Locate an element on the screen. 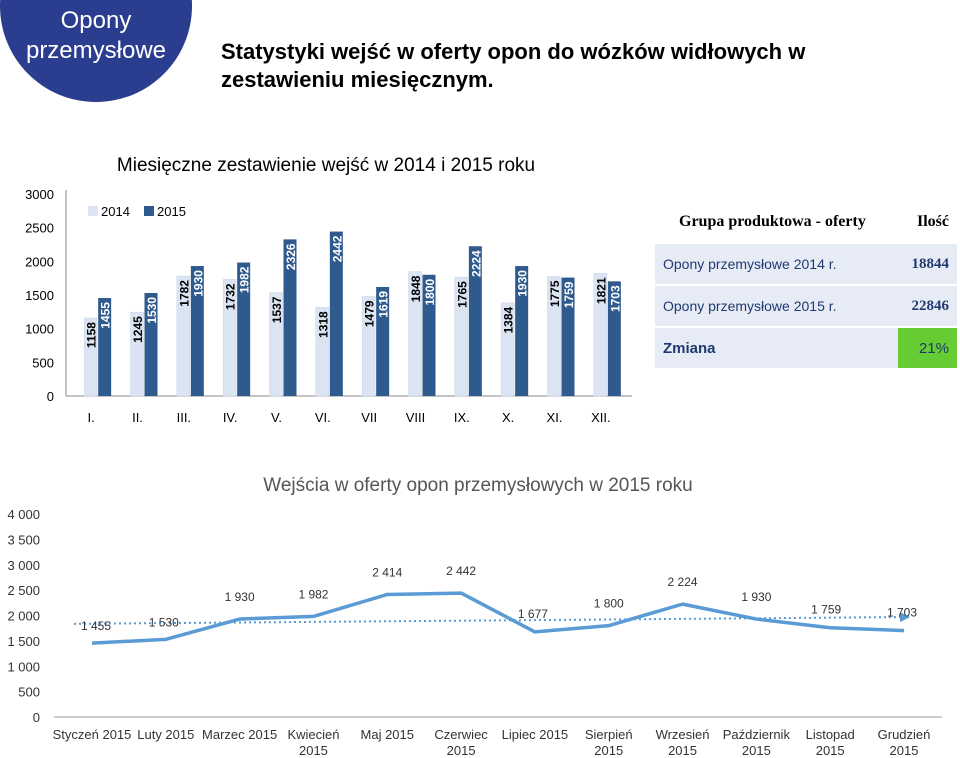  bar-value-label: 1384 is located at coordinates (509, 319).